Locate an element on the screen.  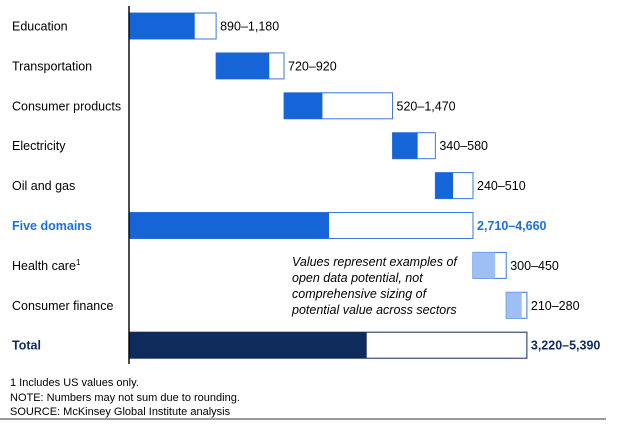
category-label-electricity: Electricity is located at coordinates (39, 146).